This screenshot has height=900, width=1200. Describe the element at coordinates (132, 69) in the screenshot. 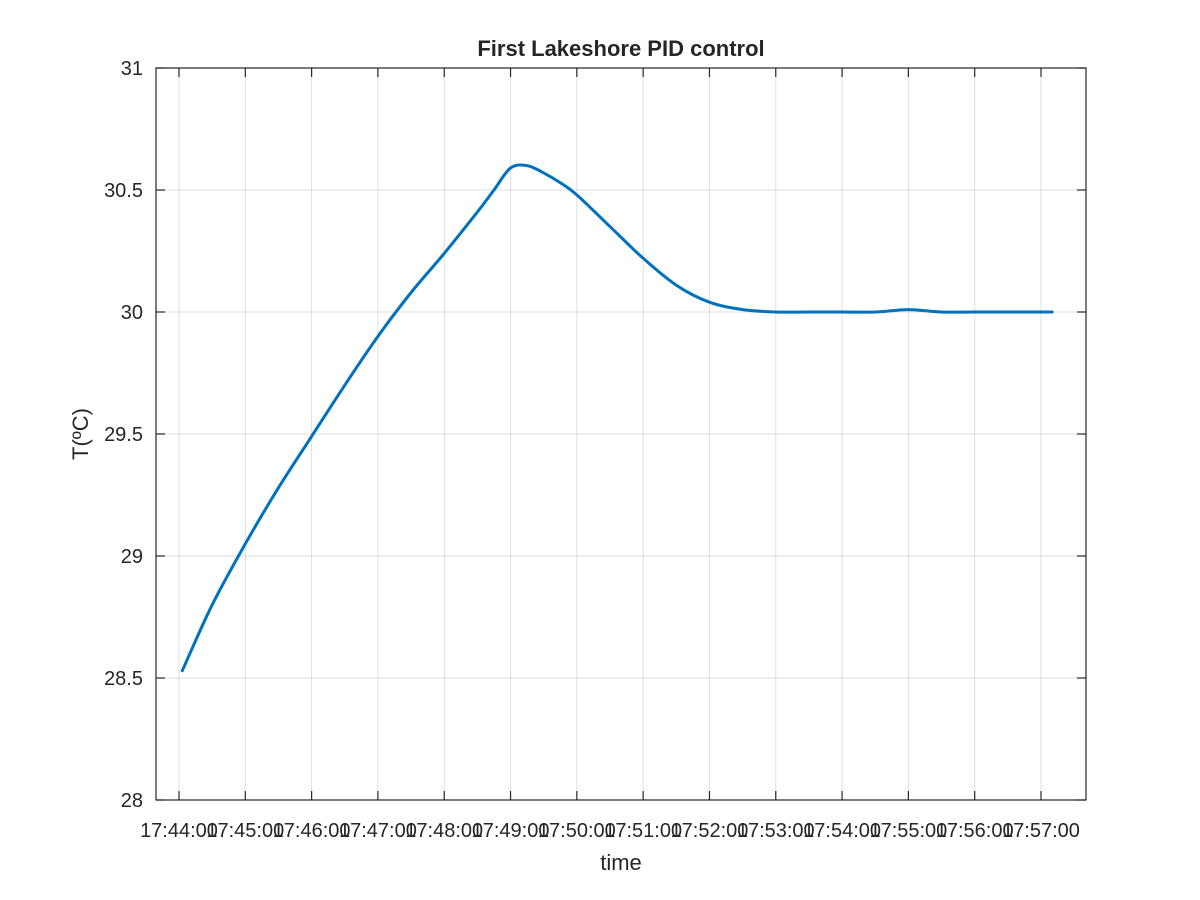

I see `y-tick-label: 31` at that location.